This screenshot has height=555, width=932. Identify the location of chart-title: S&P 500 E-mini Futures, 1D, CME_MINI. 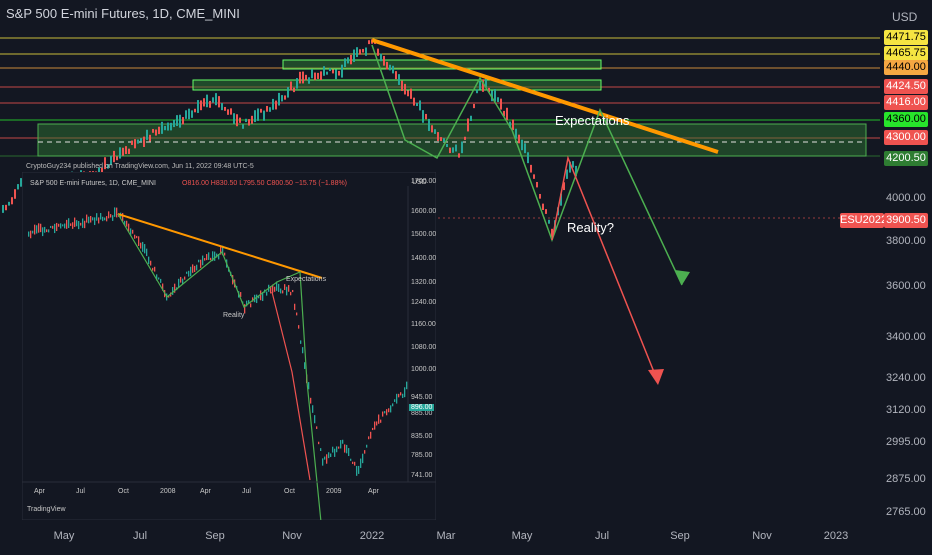
(123, 13).